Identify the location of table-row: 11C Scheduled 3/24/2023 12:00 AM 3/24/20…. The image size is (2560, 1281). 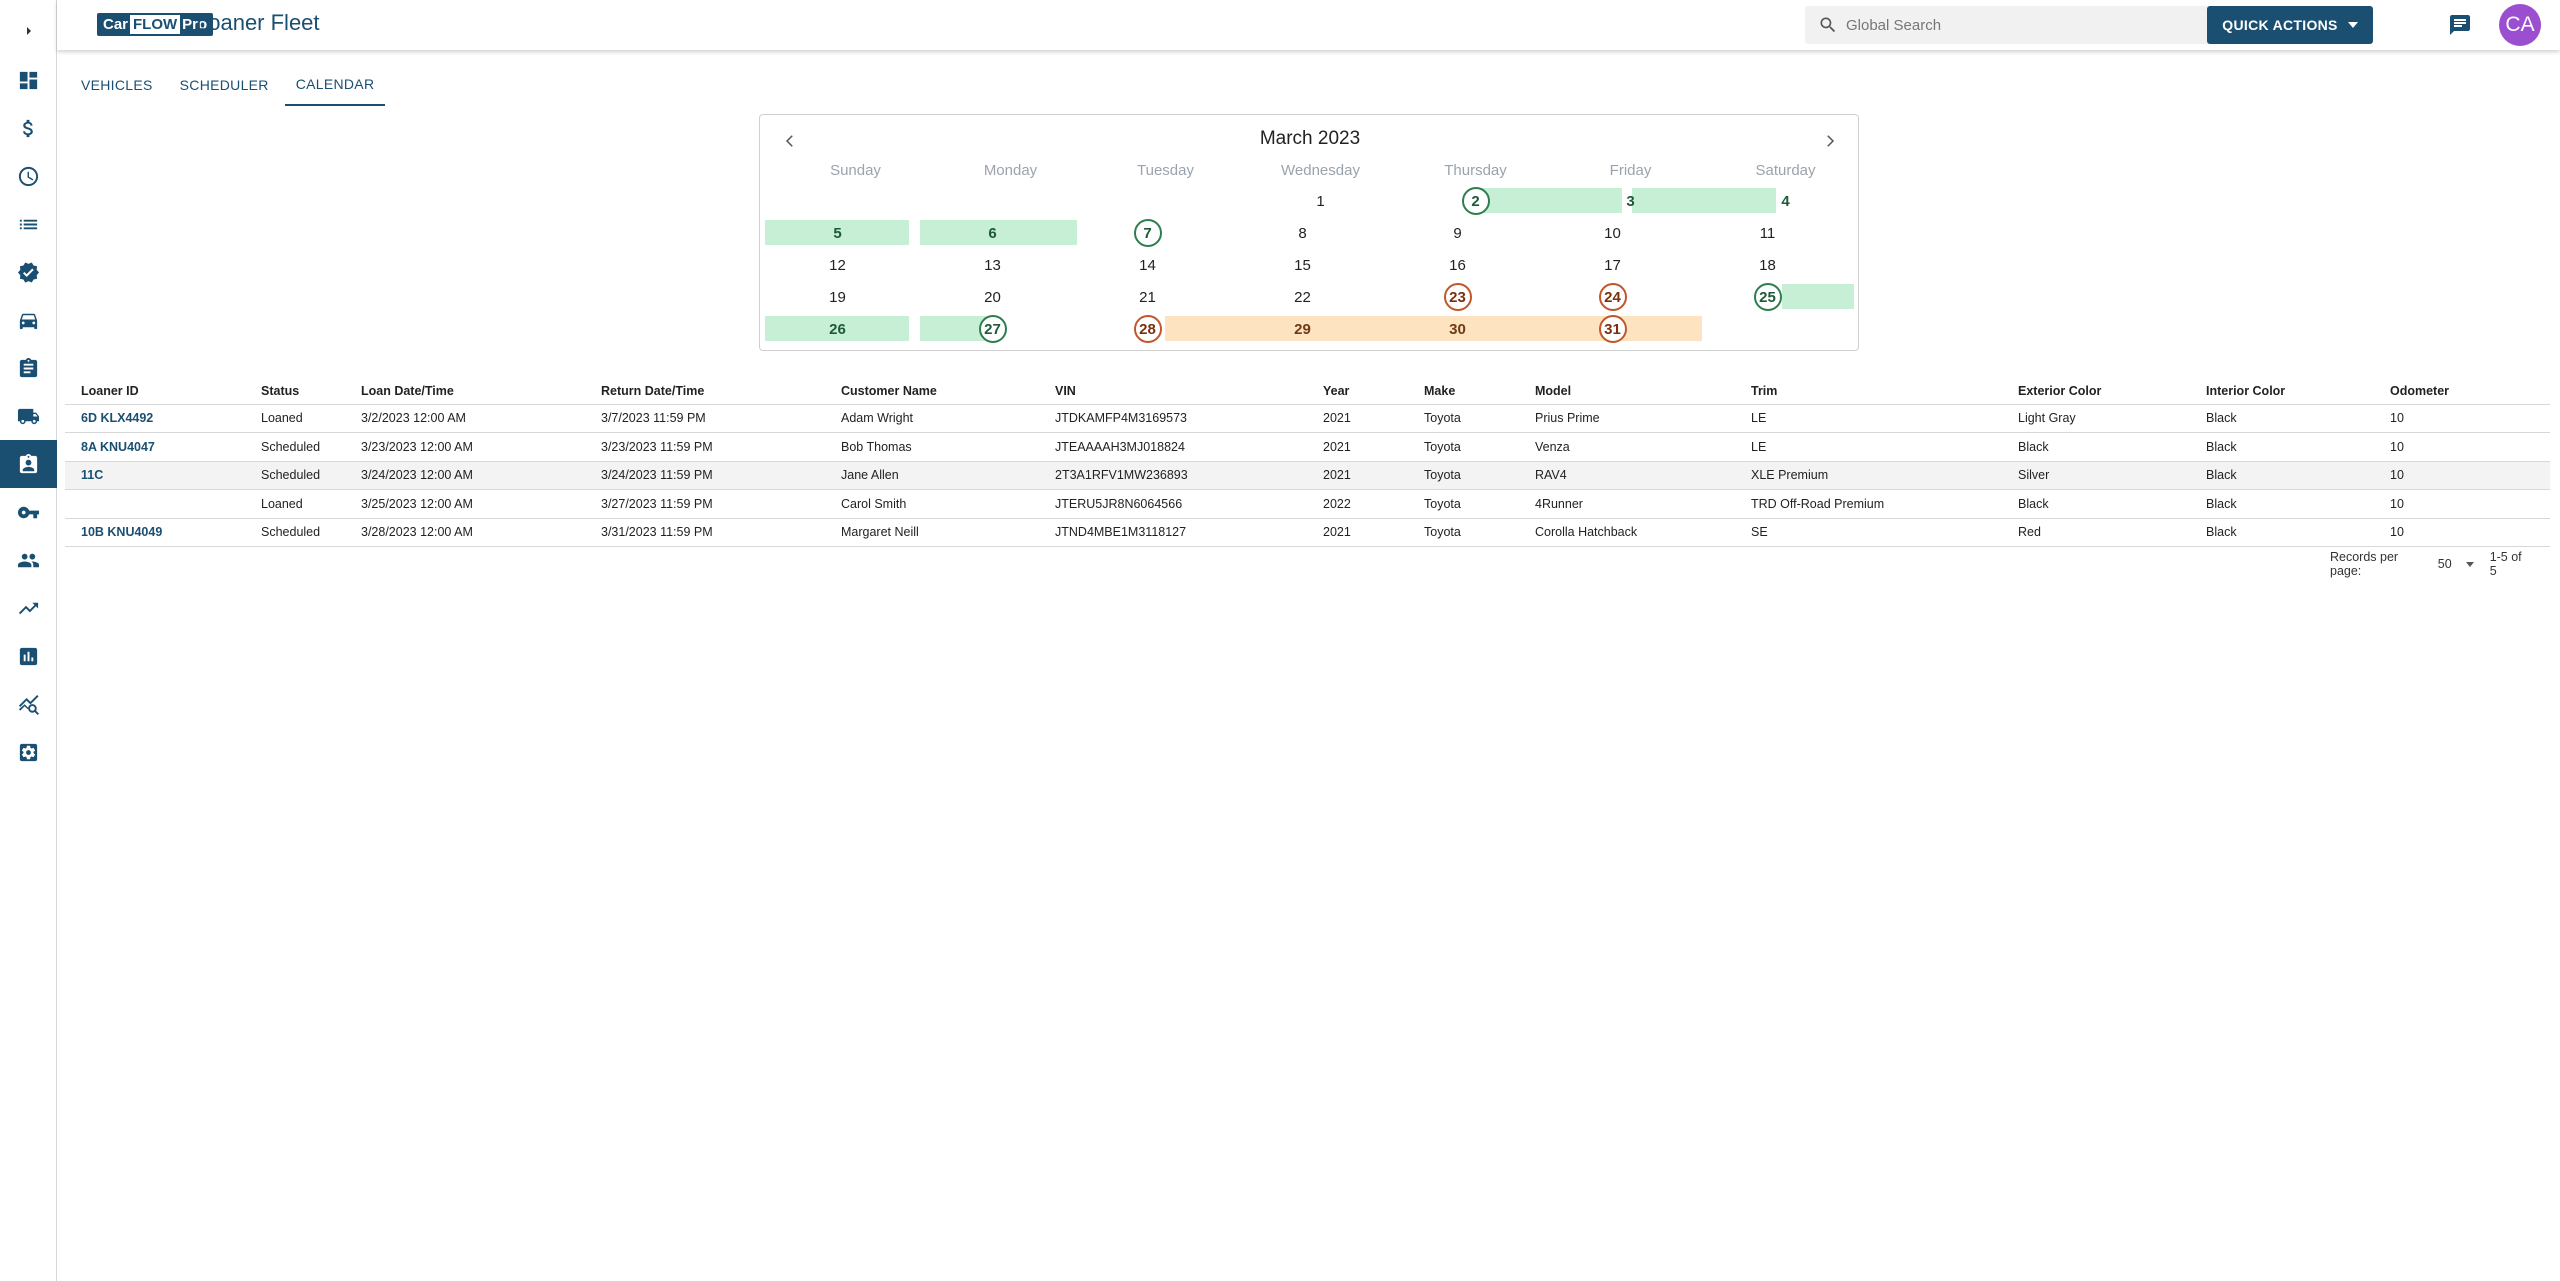
(1307, 475).